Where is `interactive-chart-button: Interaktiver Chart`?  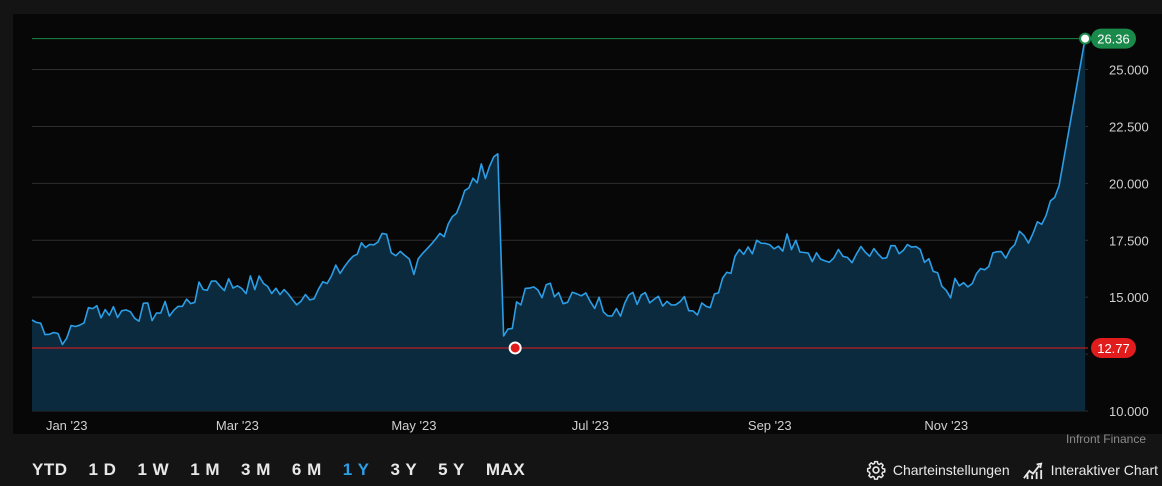 interactive-chart-button: Interaktiver Chart is located at coordinates (1090, 470).